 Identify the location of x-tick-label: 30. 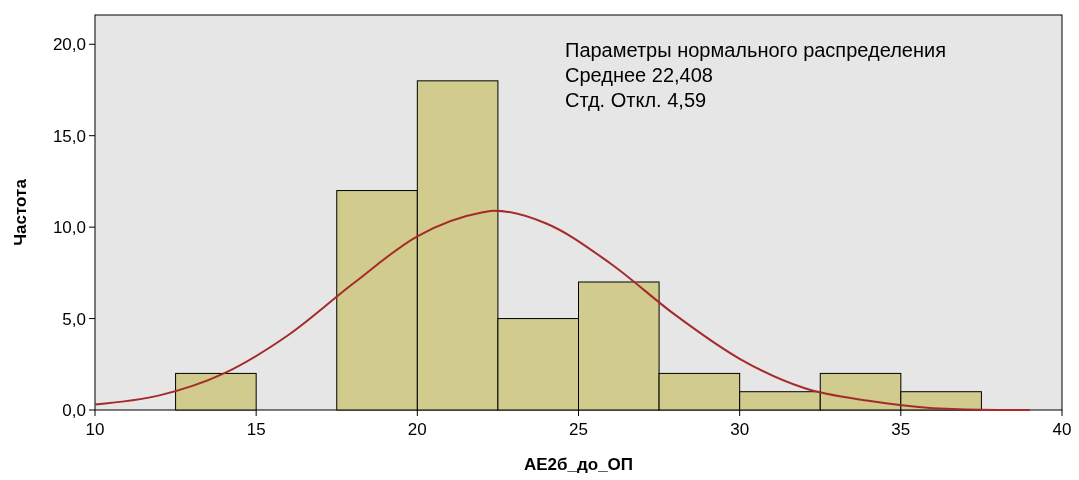
(740, 429).